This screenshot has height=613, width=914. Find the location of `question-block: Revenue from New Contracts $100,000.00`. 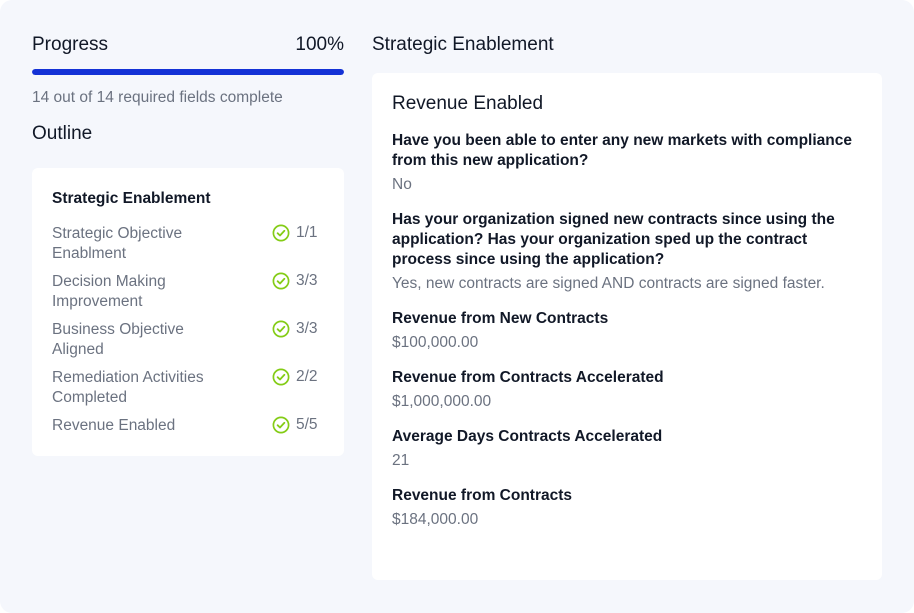

question-block: Revenue from New Contracts $100,000.00 is located at coordinates (627, 331).